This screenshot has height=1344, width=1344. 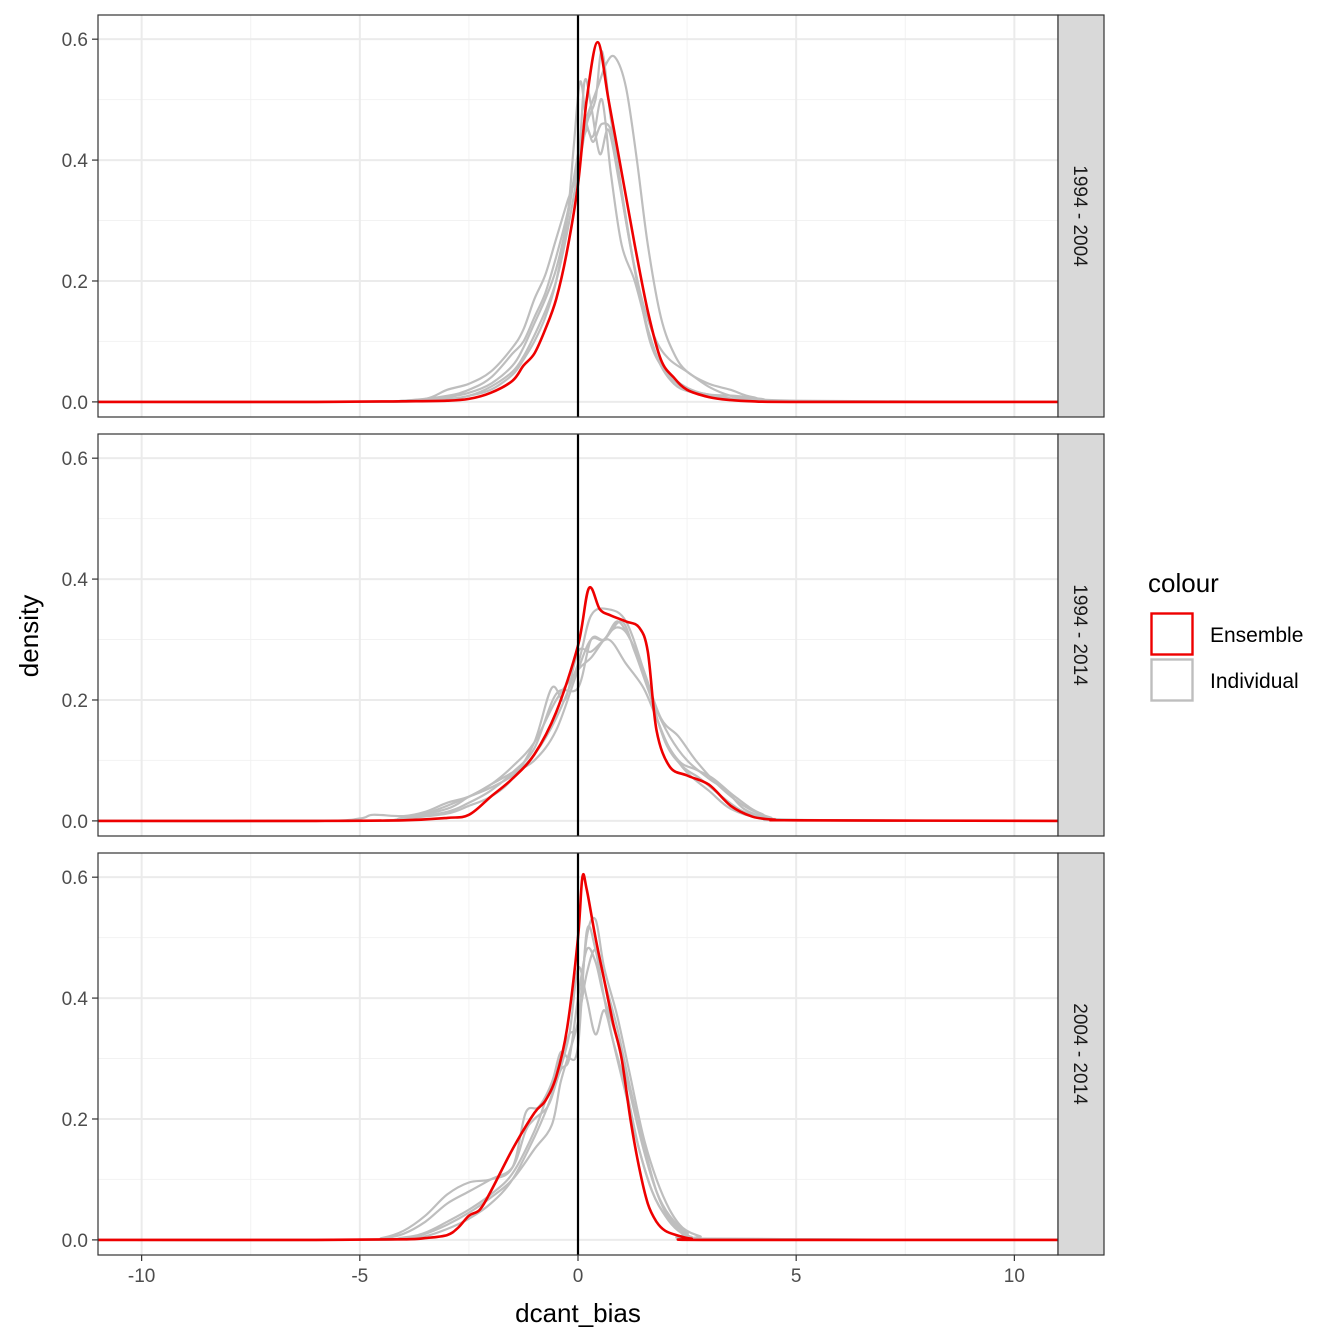 What do you see at coordinates (1226, 657) in the screenshot?
I see `legend-entries: Ensemble Individual` at bounding box center [1226, 657].